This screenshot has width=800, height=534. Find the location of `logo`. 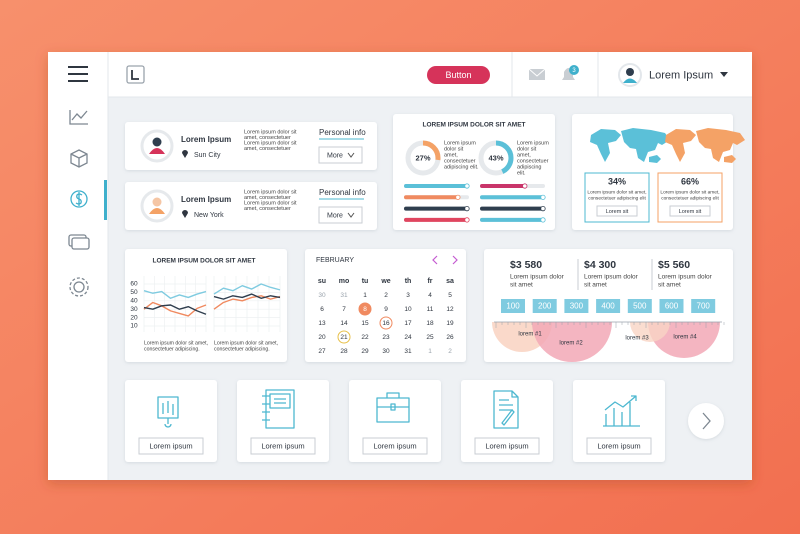

logo is located at coordinates (135, 74).